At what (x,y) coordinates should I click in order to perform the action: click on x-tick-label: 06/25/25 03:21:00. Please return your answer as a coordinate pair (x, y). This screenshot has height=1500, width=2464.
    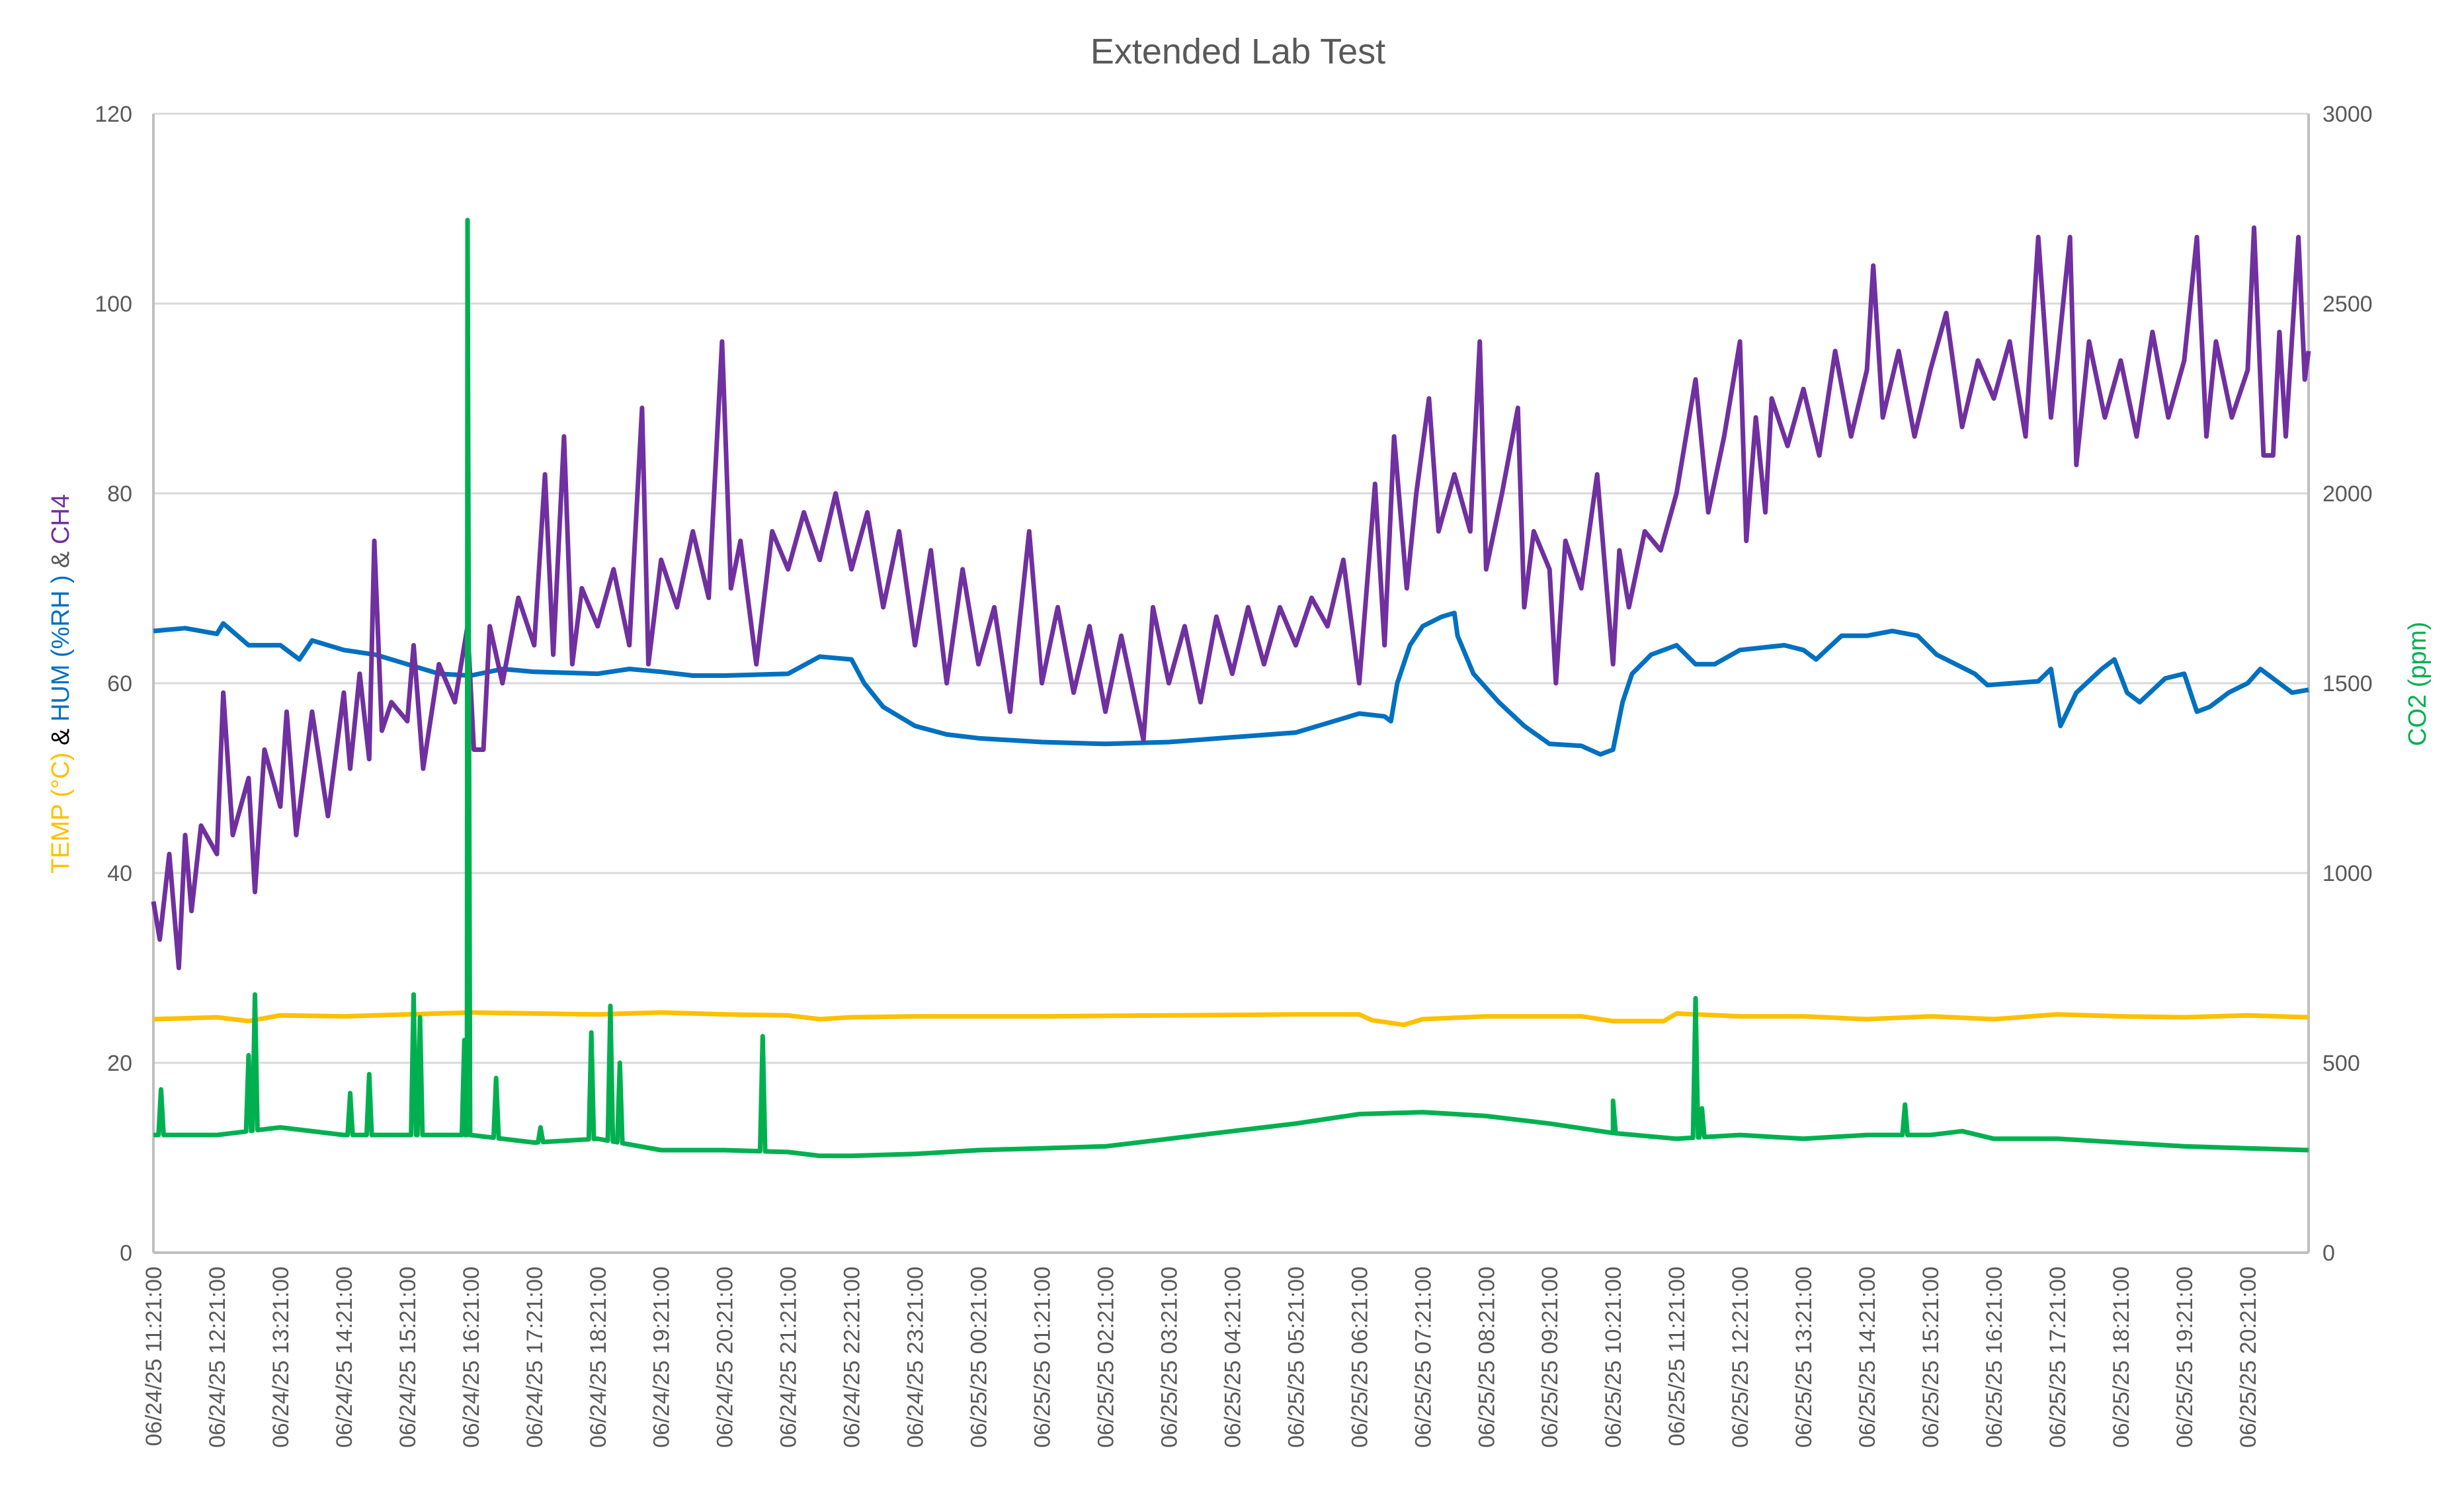
    Looking at the image, I should click on (1169, 1357).